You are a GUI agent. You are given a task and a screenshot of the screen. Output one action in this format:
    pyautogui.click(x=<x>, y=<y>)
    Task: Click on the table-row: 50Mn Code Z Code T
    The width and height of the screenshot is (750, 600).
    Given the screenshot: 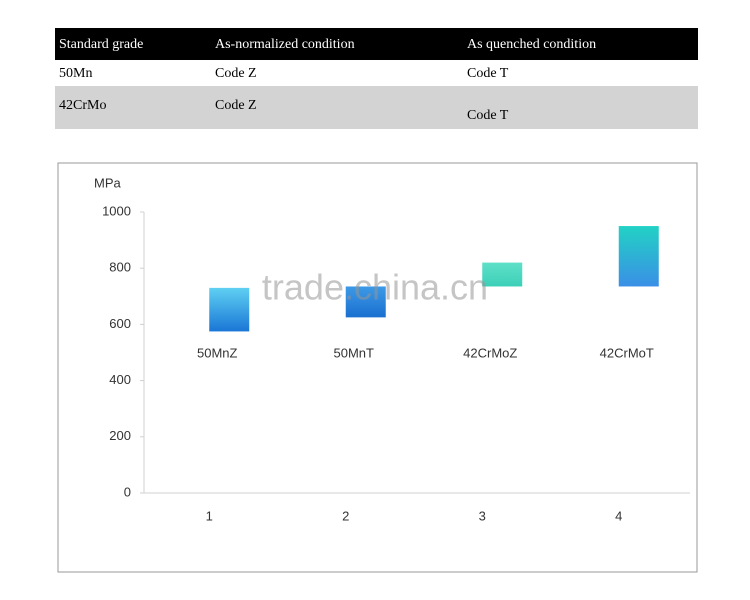 What is the action you would take?
    pyautogui.click(x=376, y=73)
    